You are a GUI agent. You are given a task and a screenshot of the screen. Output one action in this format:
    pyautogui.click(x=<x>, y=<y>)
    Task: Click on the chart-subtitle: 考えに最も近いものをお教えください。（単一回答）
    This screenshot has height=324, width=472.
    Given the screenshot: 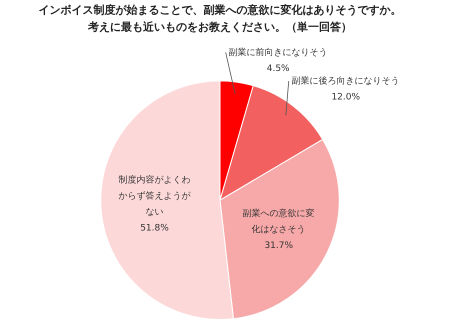 What is the action you would take?
    pyautogui.click(x=219, y=27)
    